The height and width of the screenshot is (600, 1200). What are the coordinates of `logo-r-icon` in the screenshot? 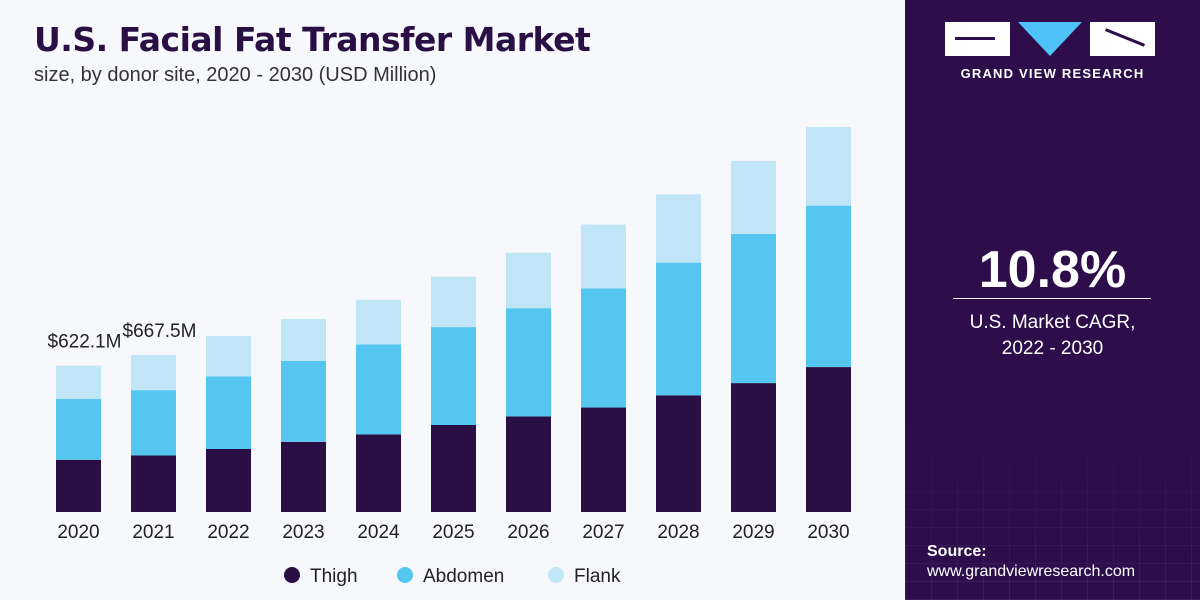 It's located at (1122, 39).